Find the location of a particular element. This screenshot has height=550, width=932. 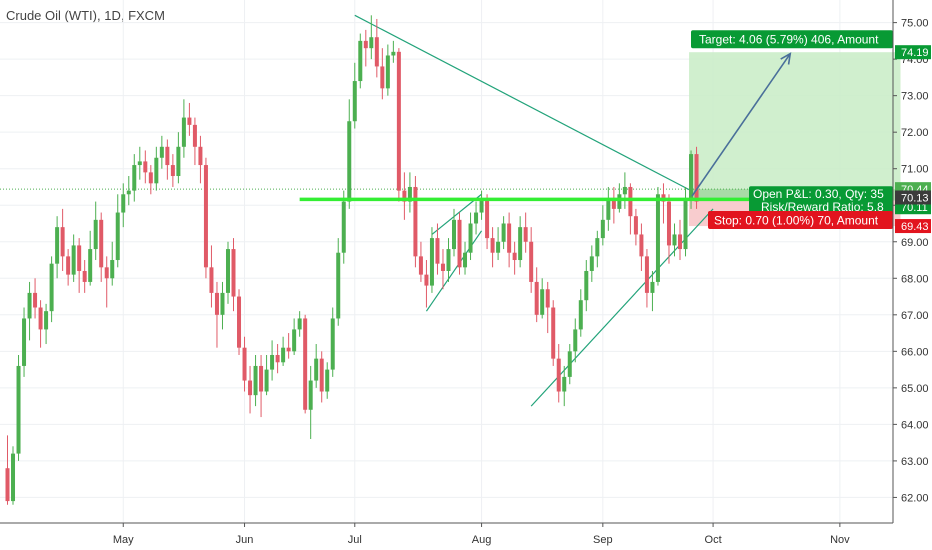

target-label: Target: 4.06 (5.79%) 406, Amount is located at coordinates (792, 39).